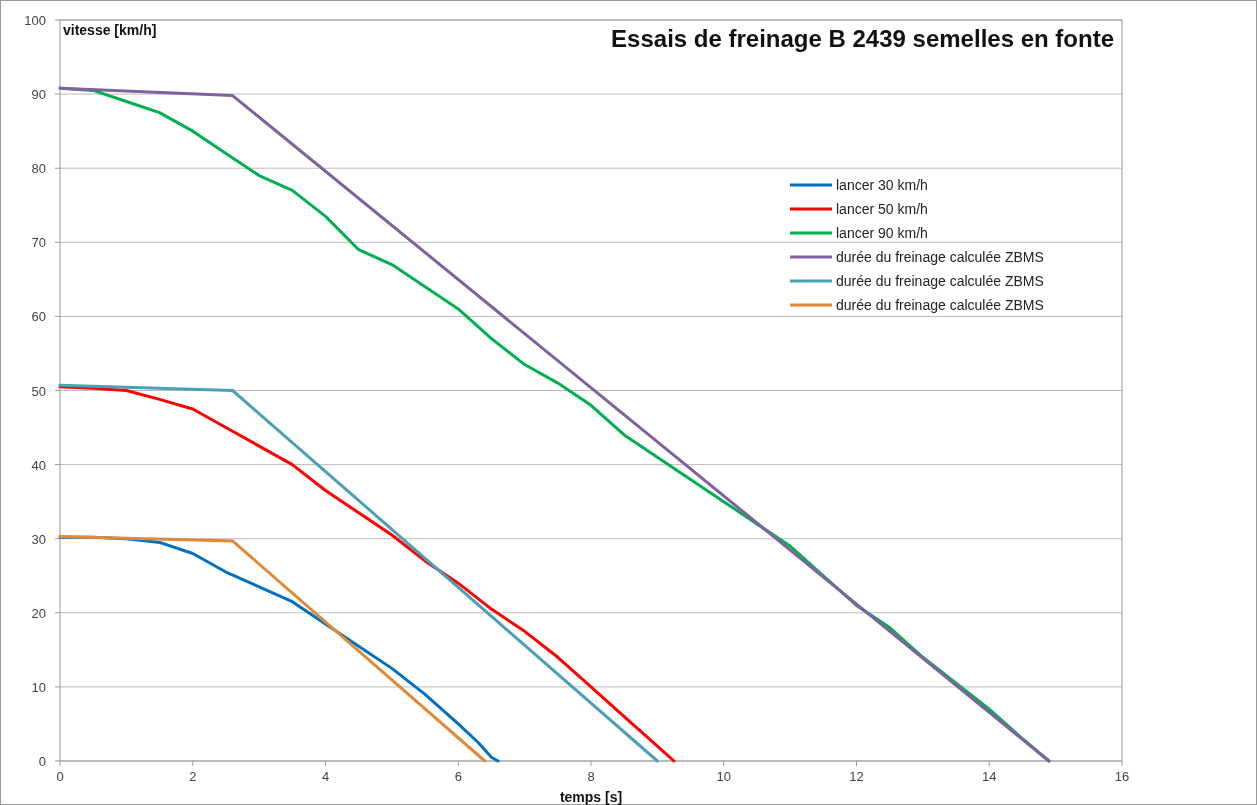 This screenshot has height=805, width=1257. I want to click on x-tick-label: 0, so click(60, 776).